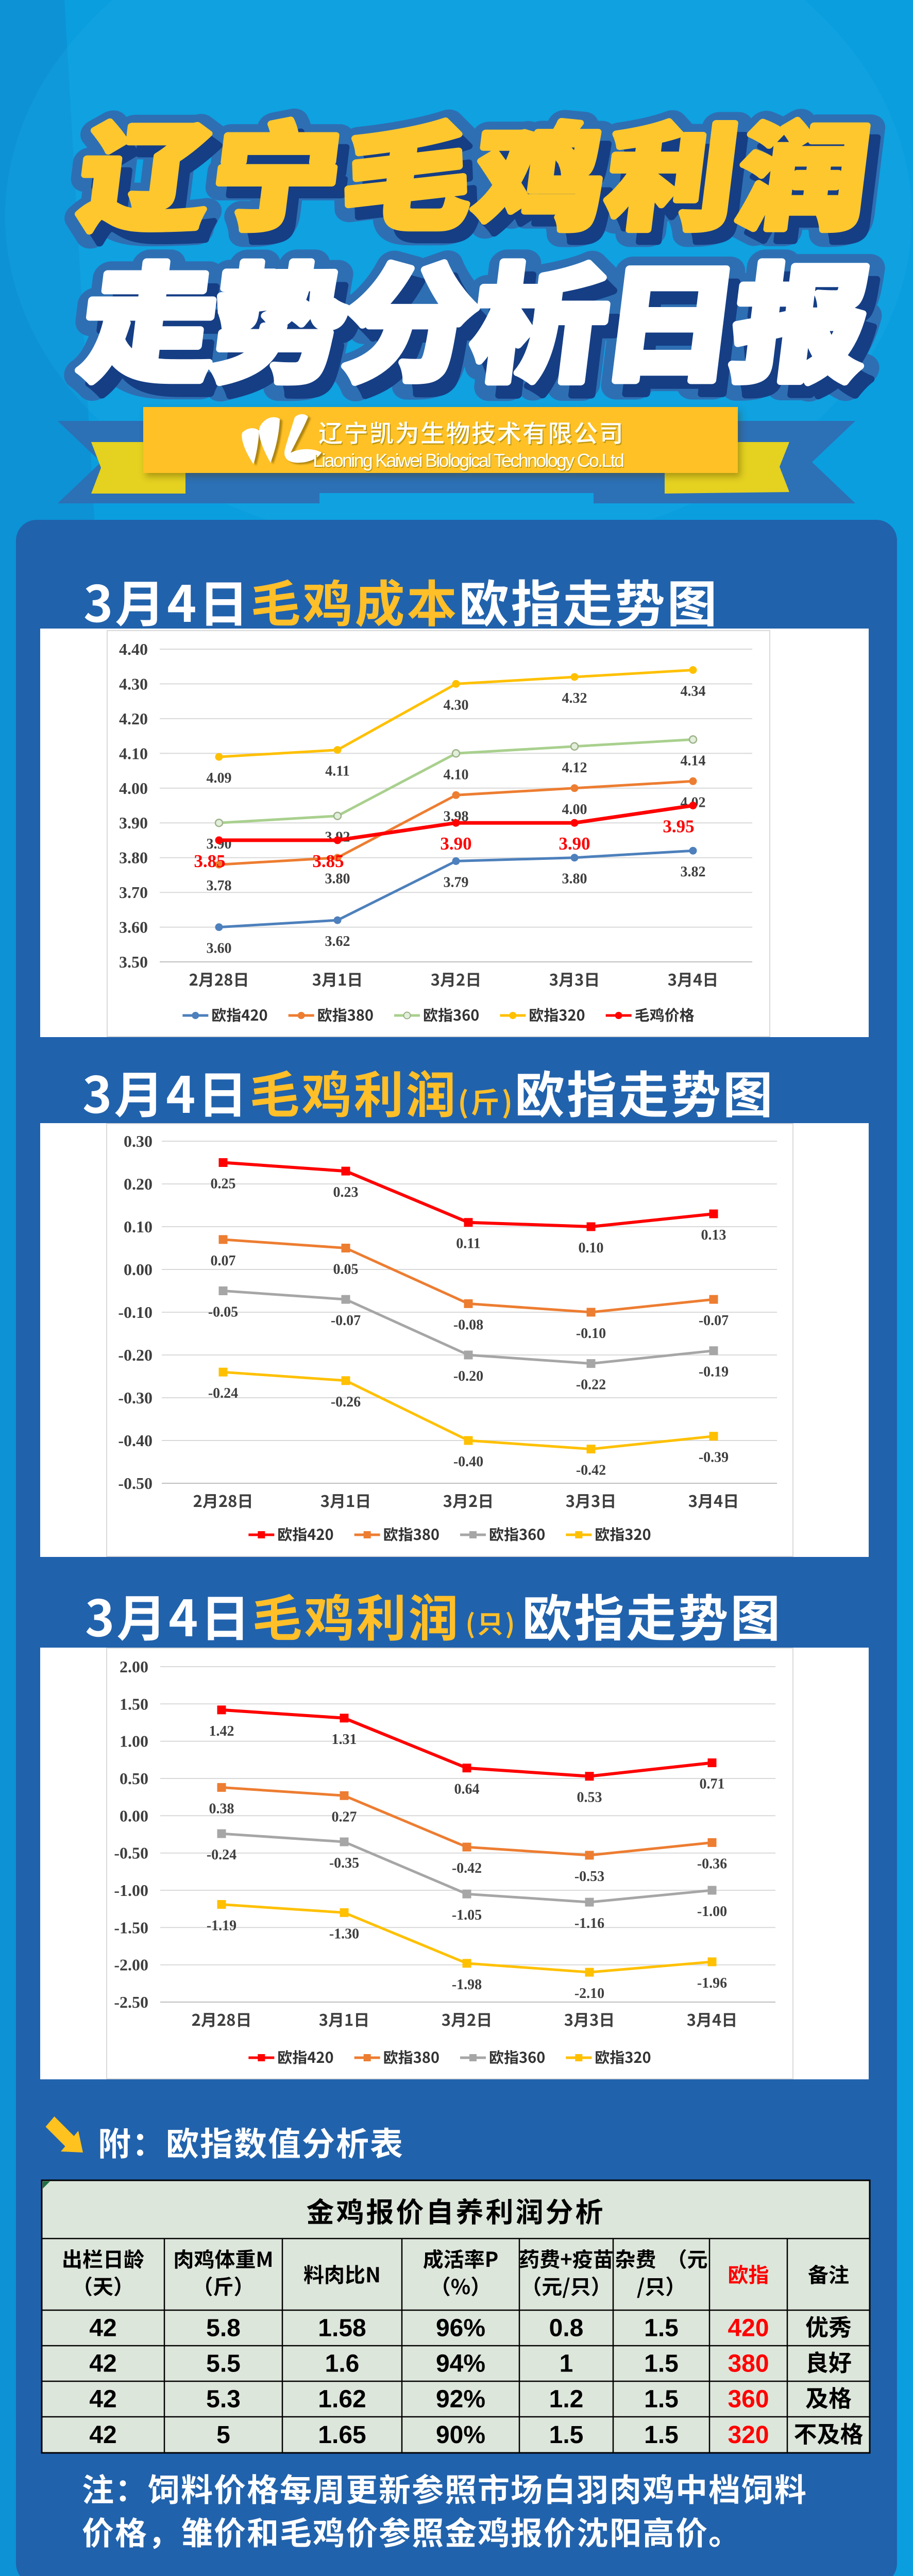  I want to click on svg-text: -0.50, so click(131, 1853).